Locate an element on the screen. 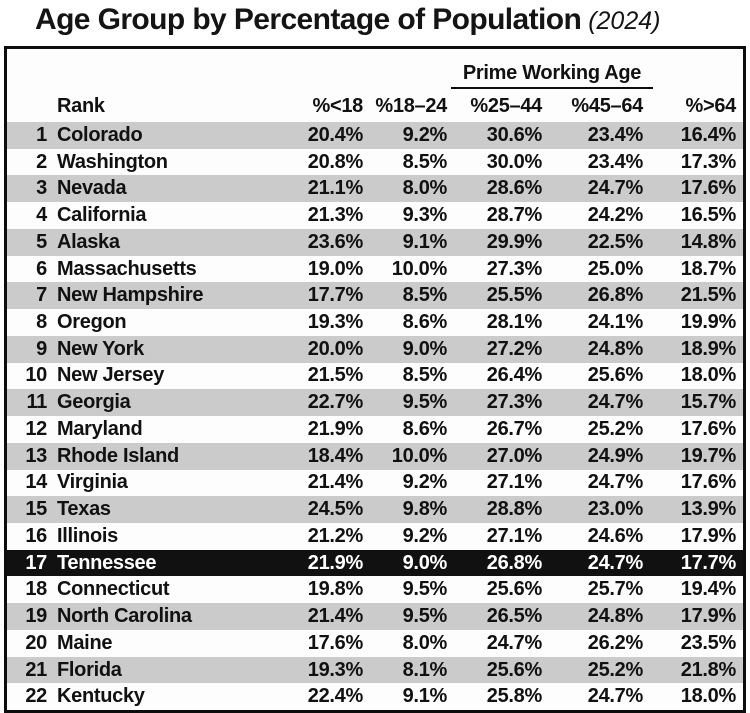 Image resolution: width=750 pixels, height=713 pixels. rank-cell: 9 is located at coordinates (41, 348).